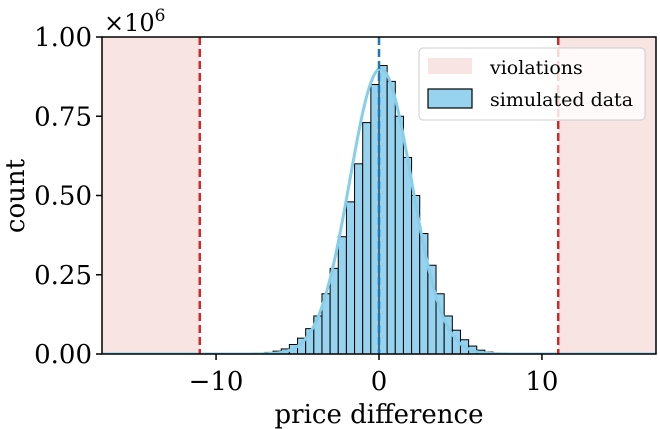  What do you see at coordinates (16, 195) in the screenshot?
I see `y-axis-label: count` at bounding box center [16, 195].